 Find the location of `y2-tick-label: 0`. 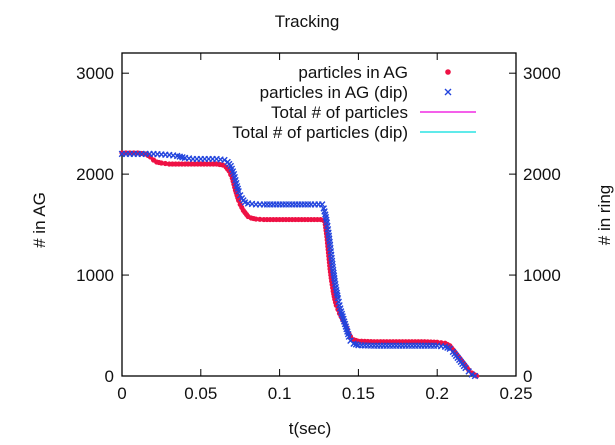

y2-tick-label: 0 is located at coordinates (527, 376).